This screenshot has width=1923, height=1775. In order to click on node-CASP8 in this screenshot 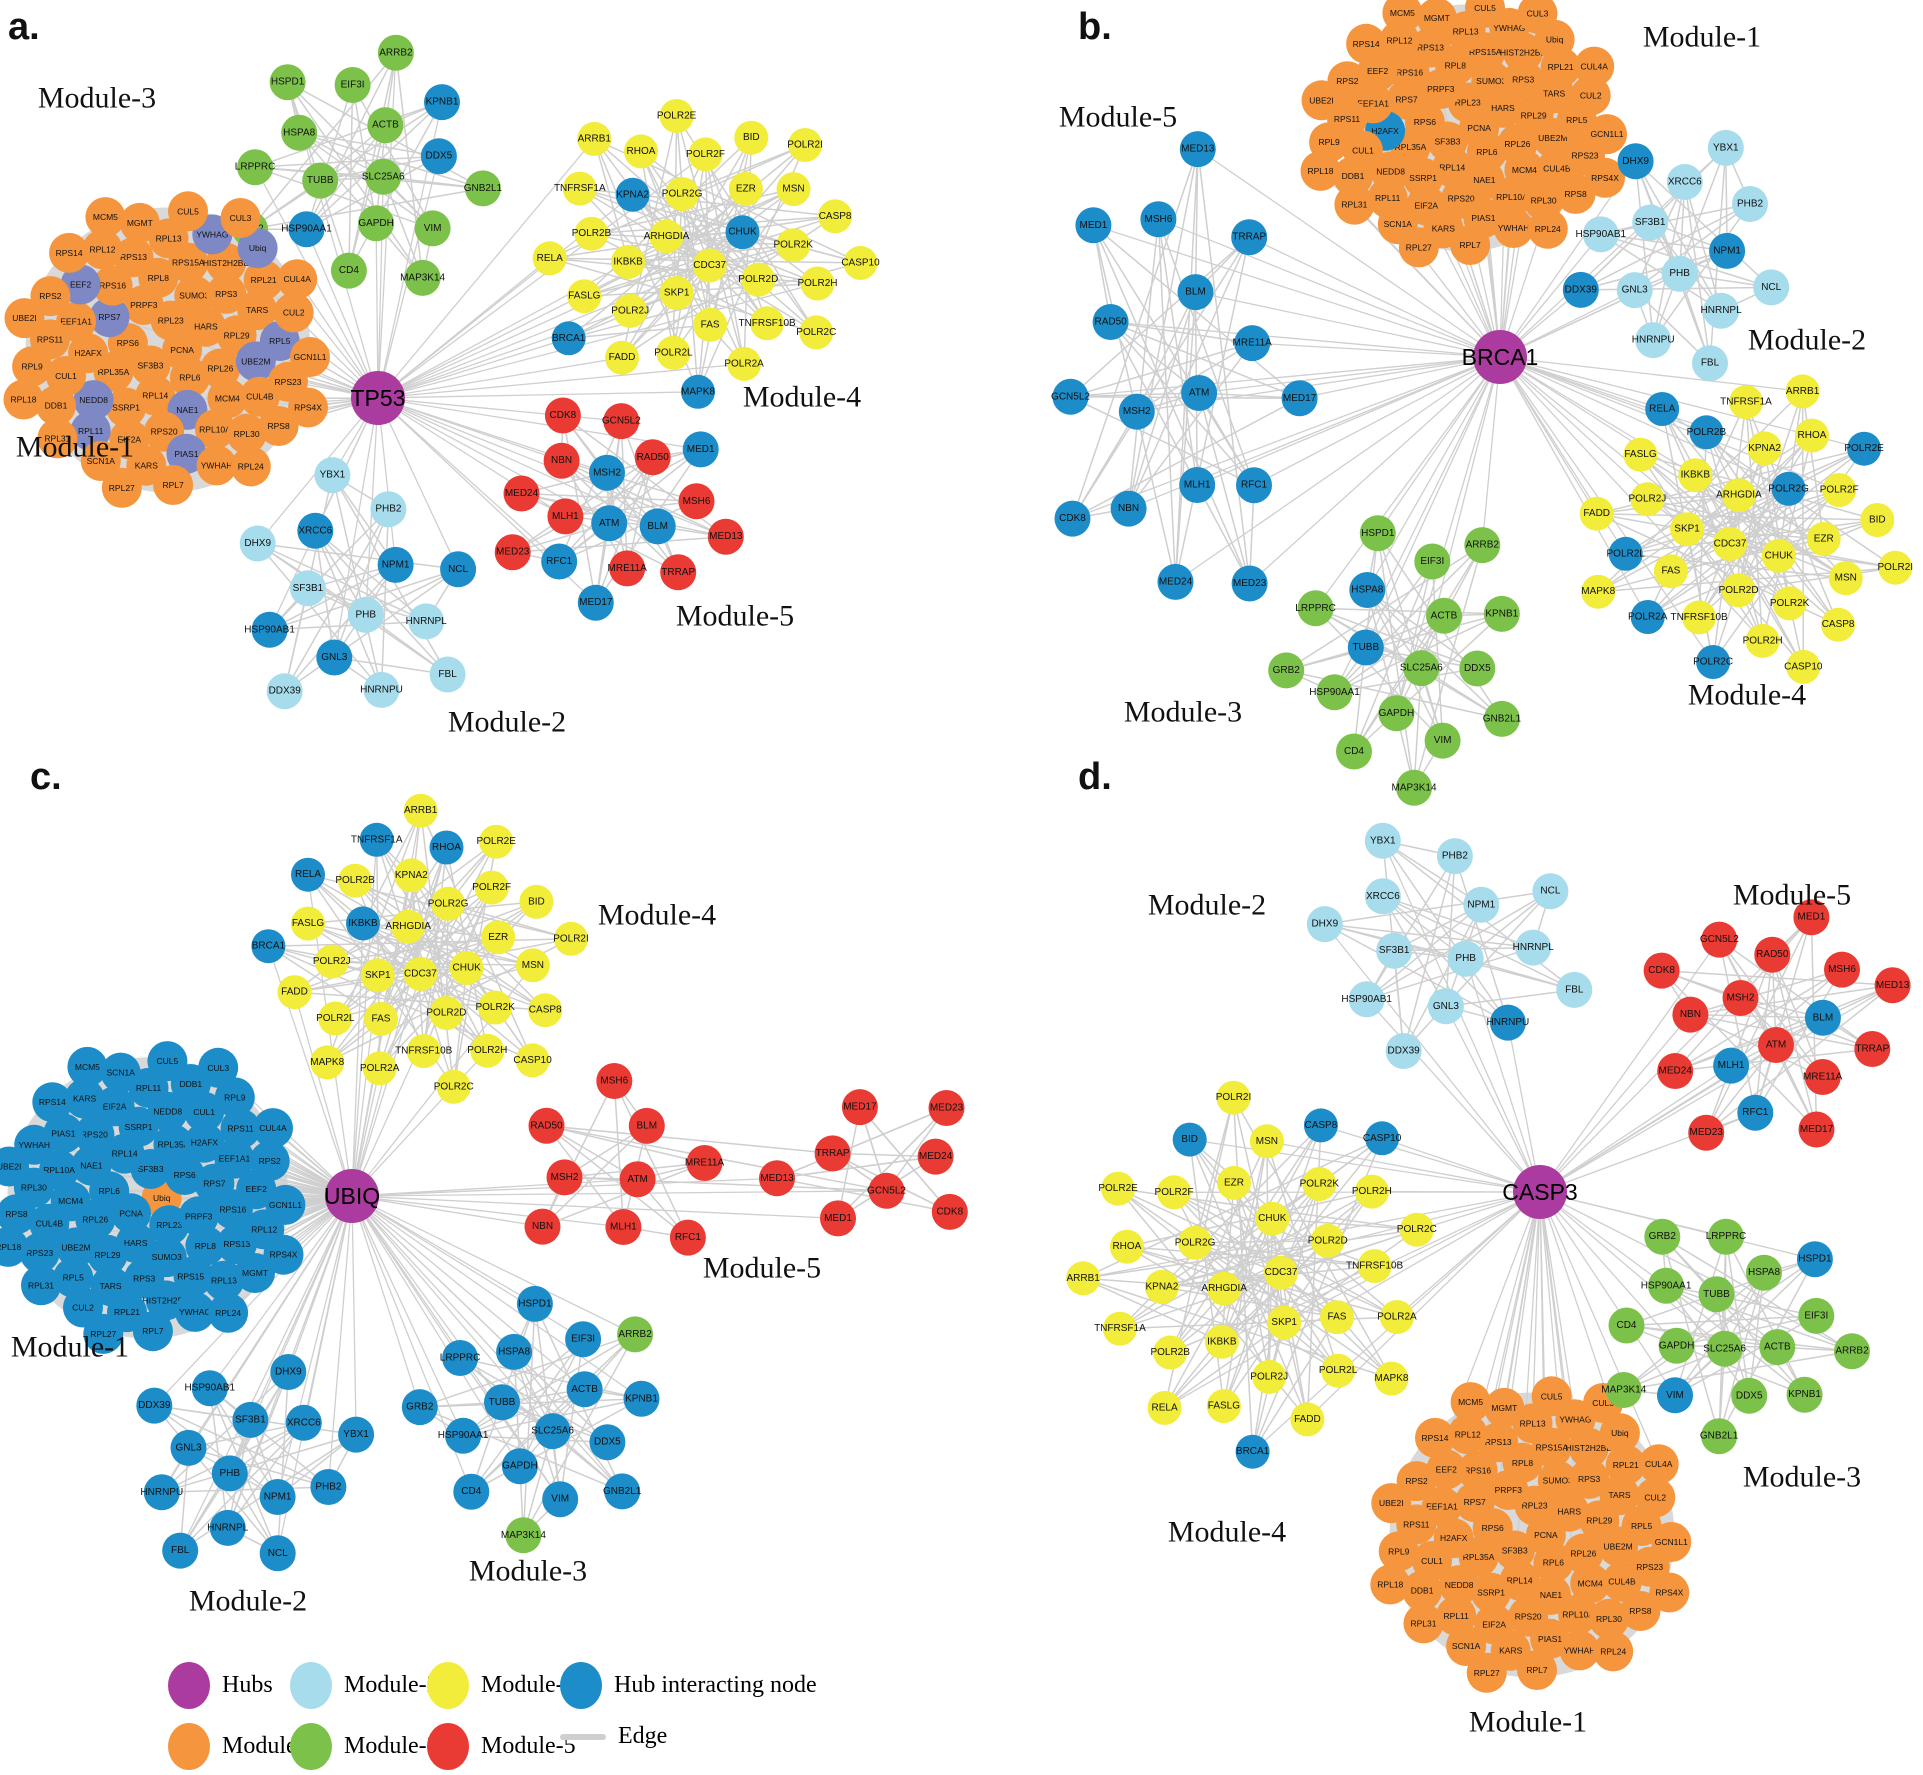, I will do `click(545, 1010)`.